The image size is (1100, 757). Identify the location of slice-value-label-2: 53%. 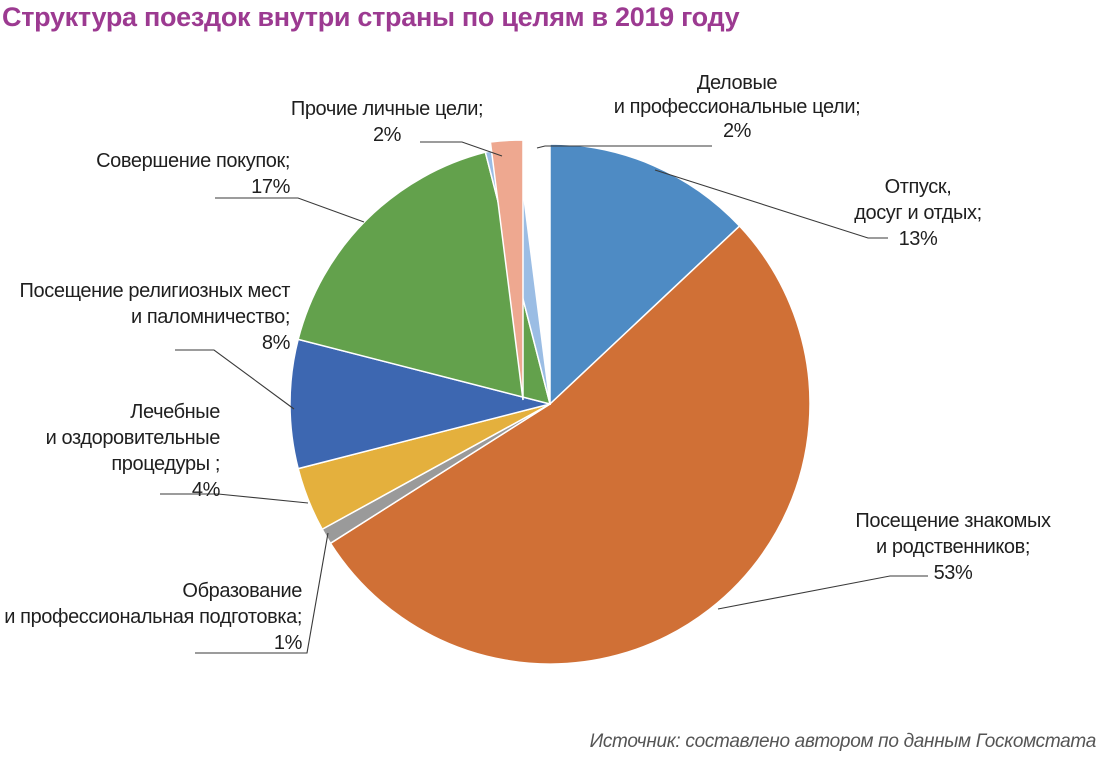
(953, 573).